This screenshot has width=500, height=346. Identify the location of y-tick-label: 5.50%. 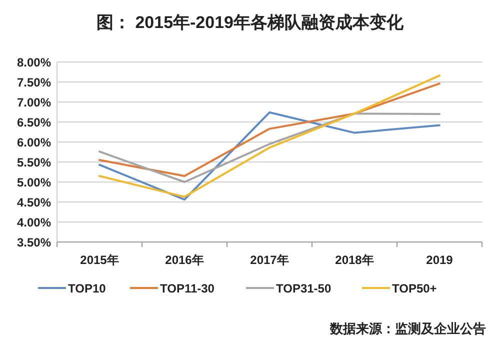
(34, 163).